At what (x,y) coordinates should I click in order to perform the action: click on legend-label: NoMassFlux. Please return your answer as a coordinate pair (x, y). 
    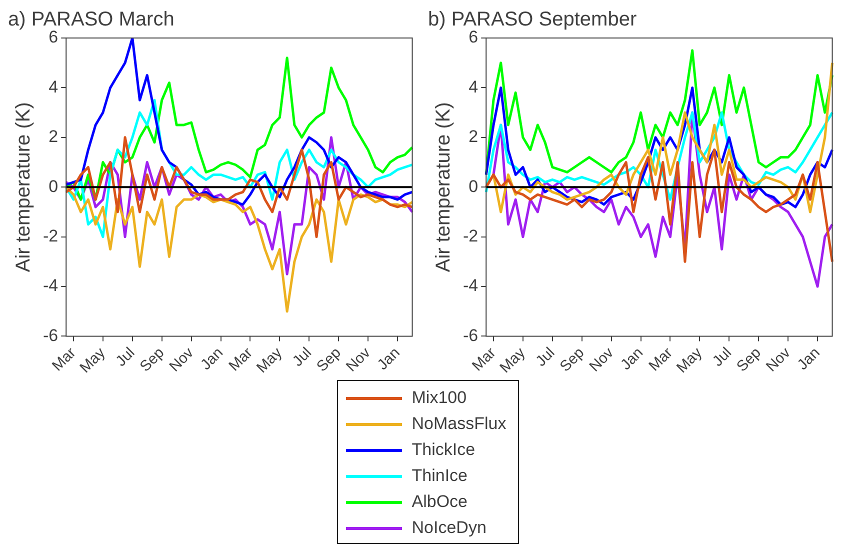
    Looking at the image, I should click on (459, 424).